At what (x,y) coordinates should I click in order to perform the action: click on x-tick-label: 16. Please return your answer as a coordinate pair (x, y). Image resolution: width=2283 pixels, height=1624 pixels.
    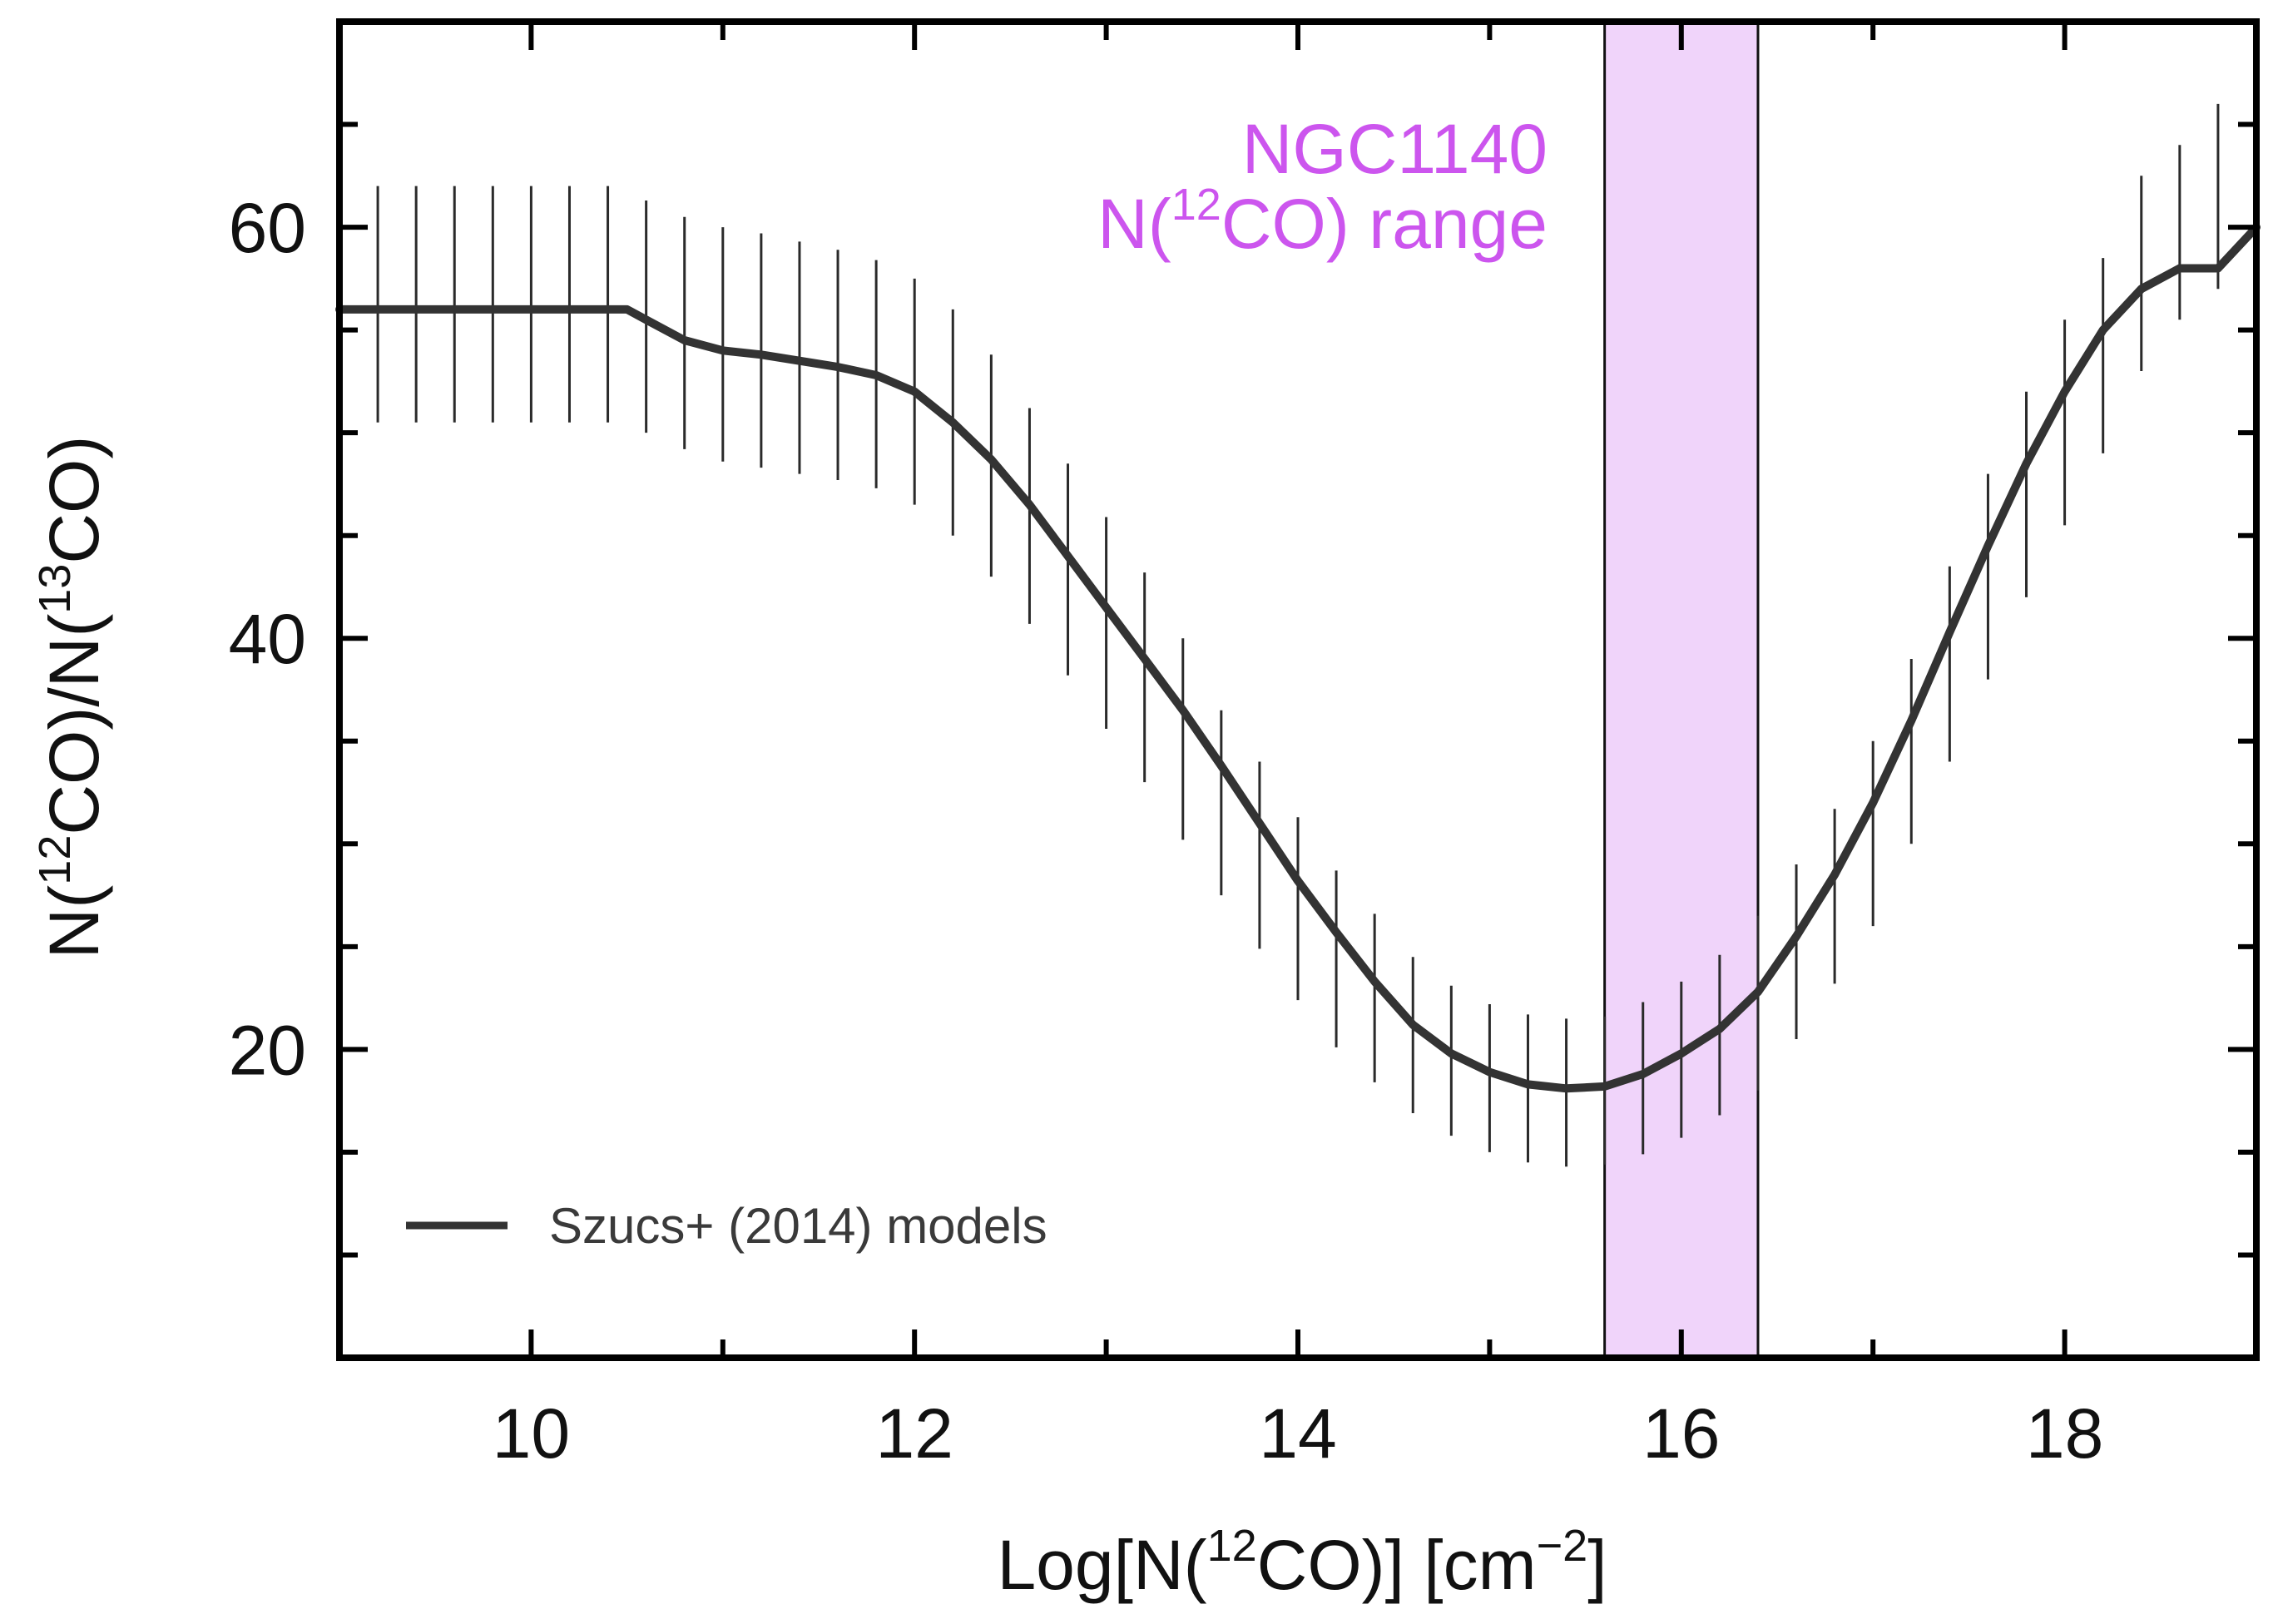
    Looking at the image, I should click on (1681, 1433).